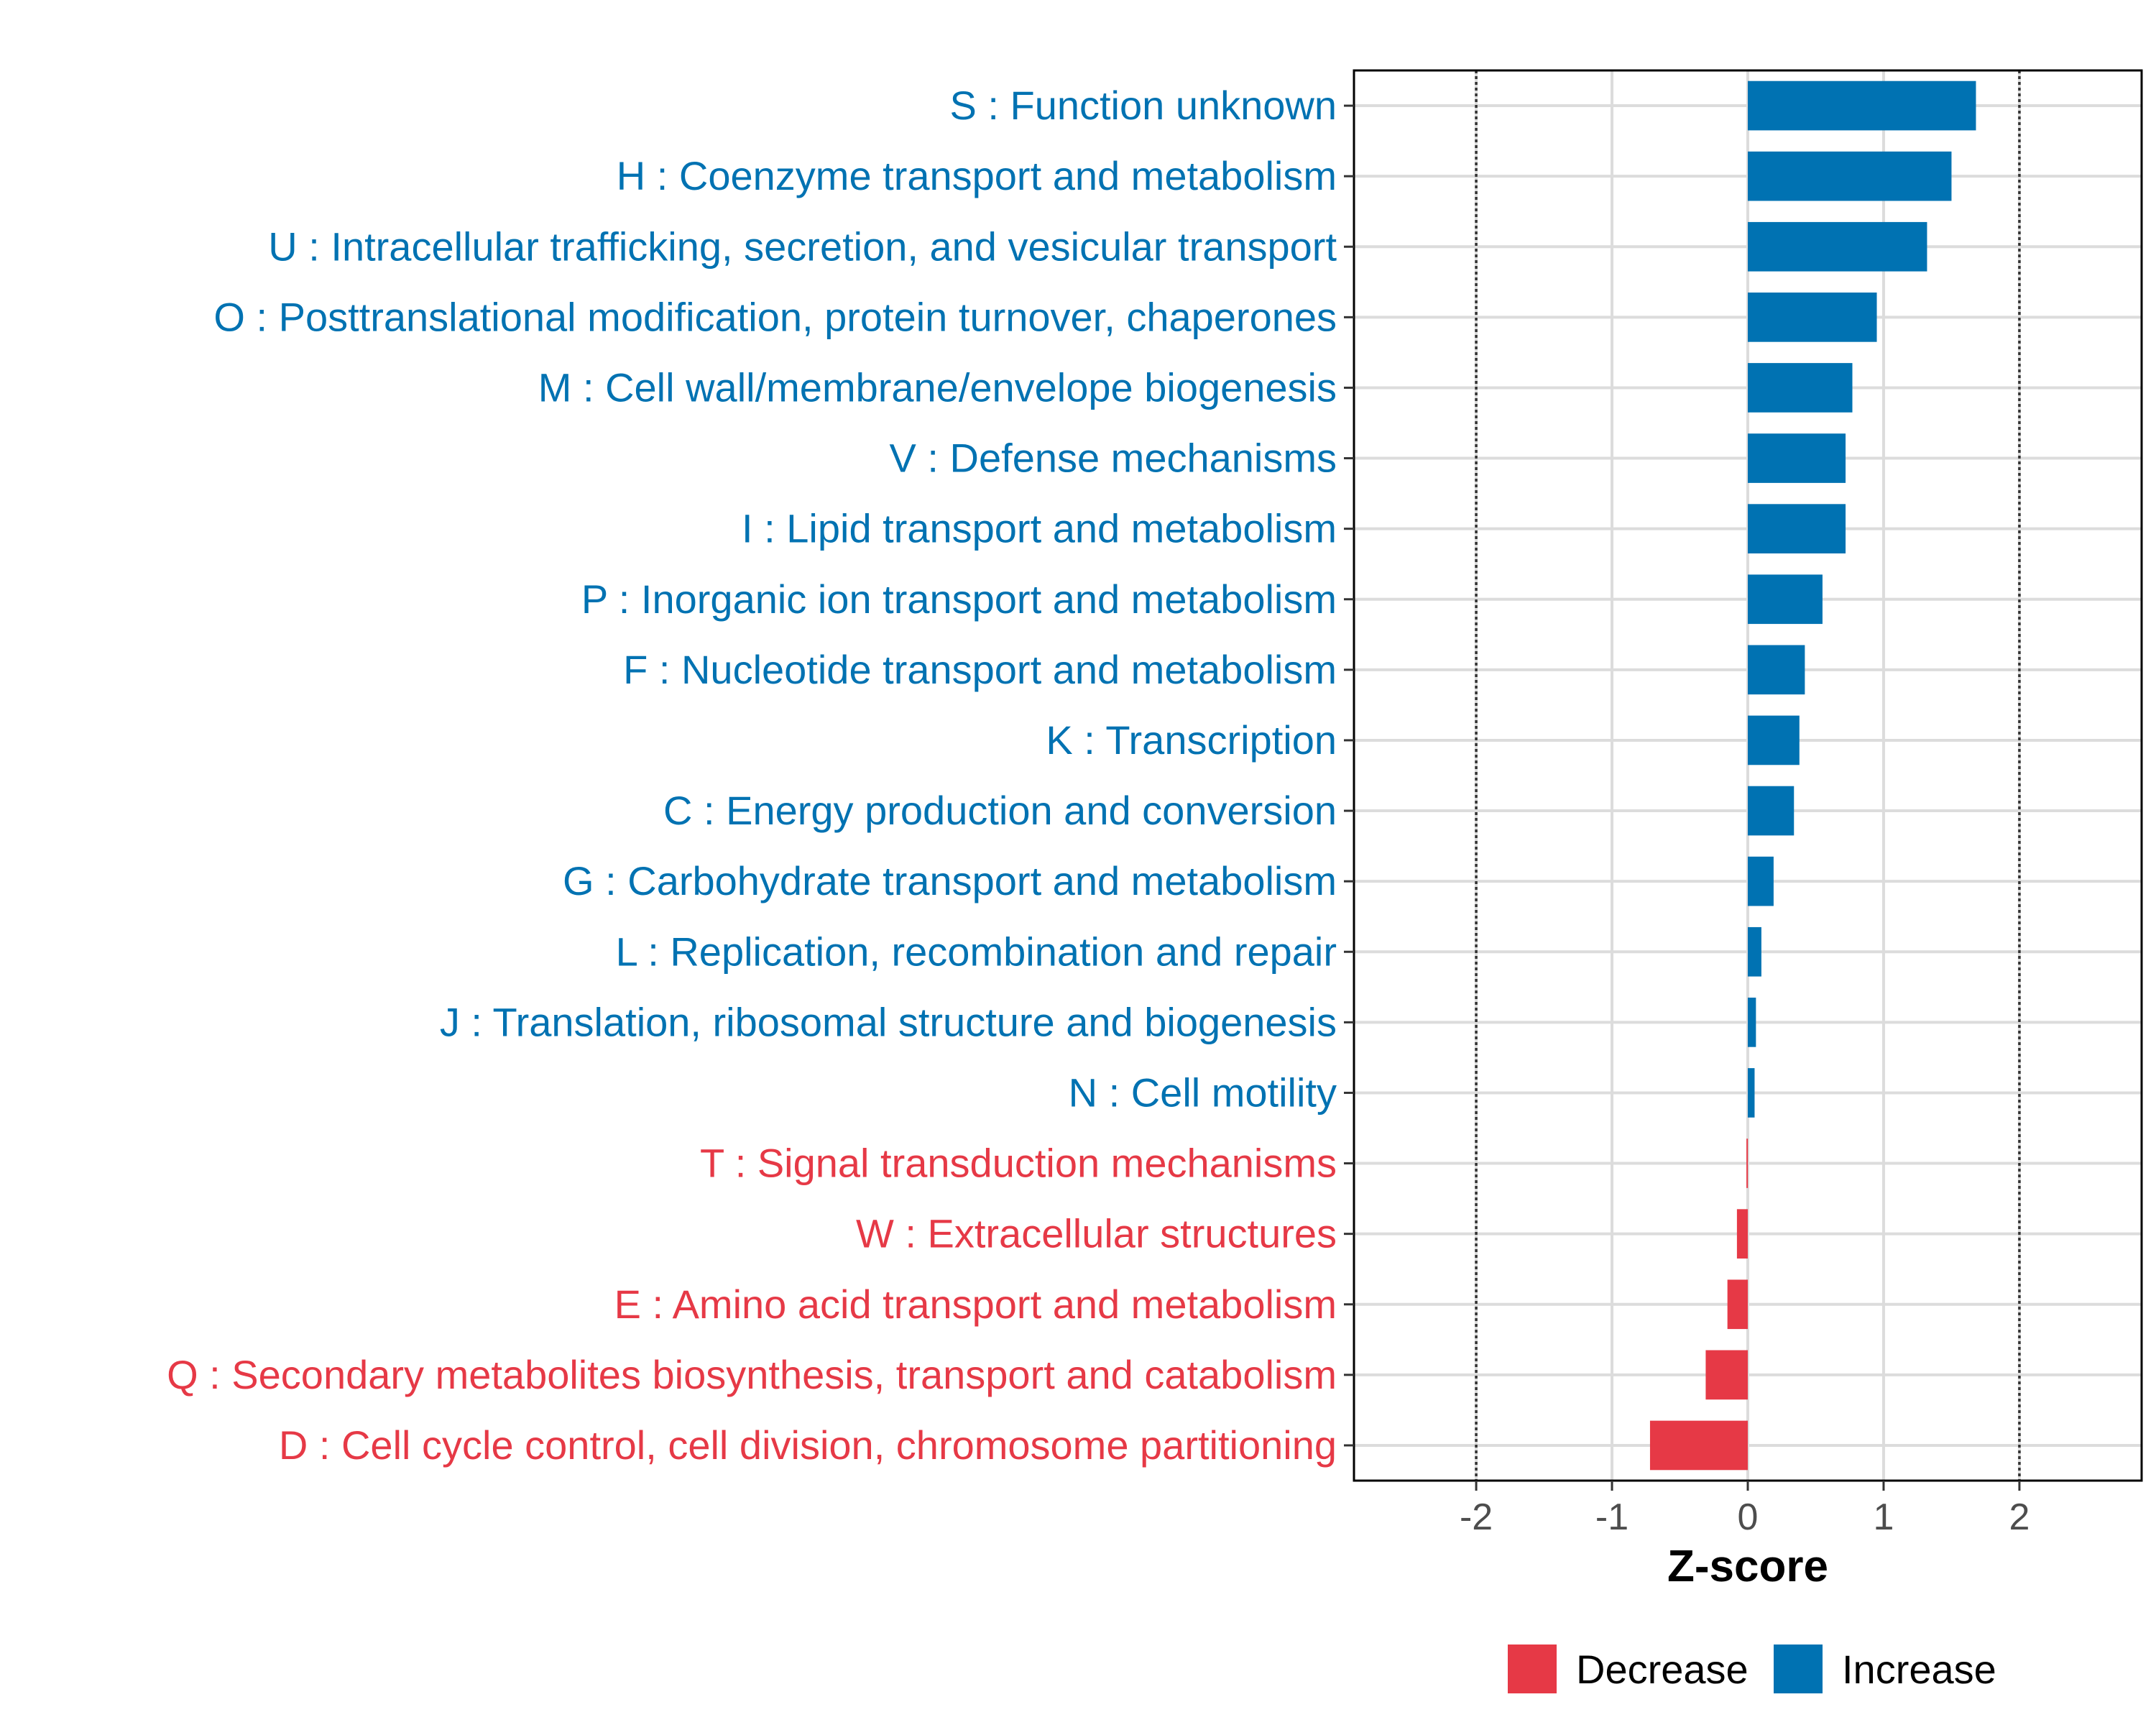 This screenshot has width=2156, height=1725. Describe the element at coordinates (1785, 599) in the screenshot. I see `bar-p` at that location.